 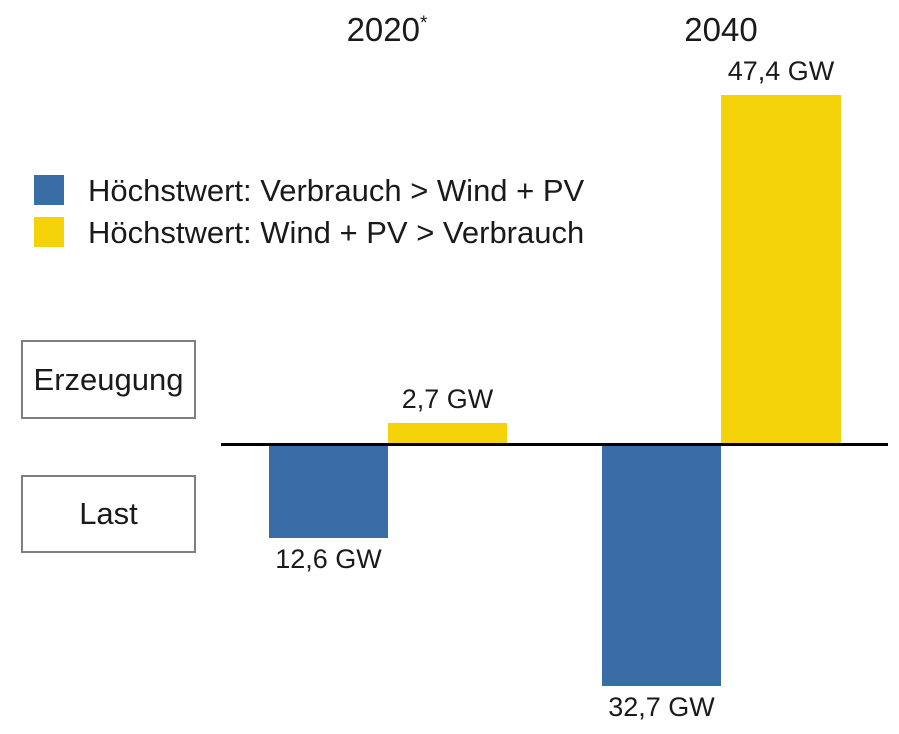 I want to click on load-region-box: Last, so click(x=108, y=514).